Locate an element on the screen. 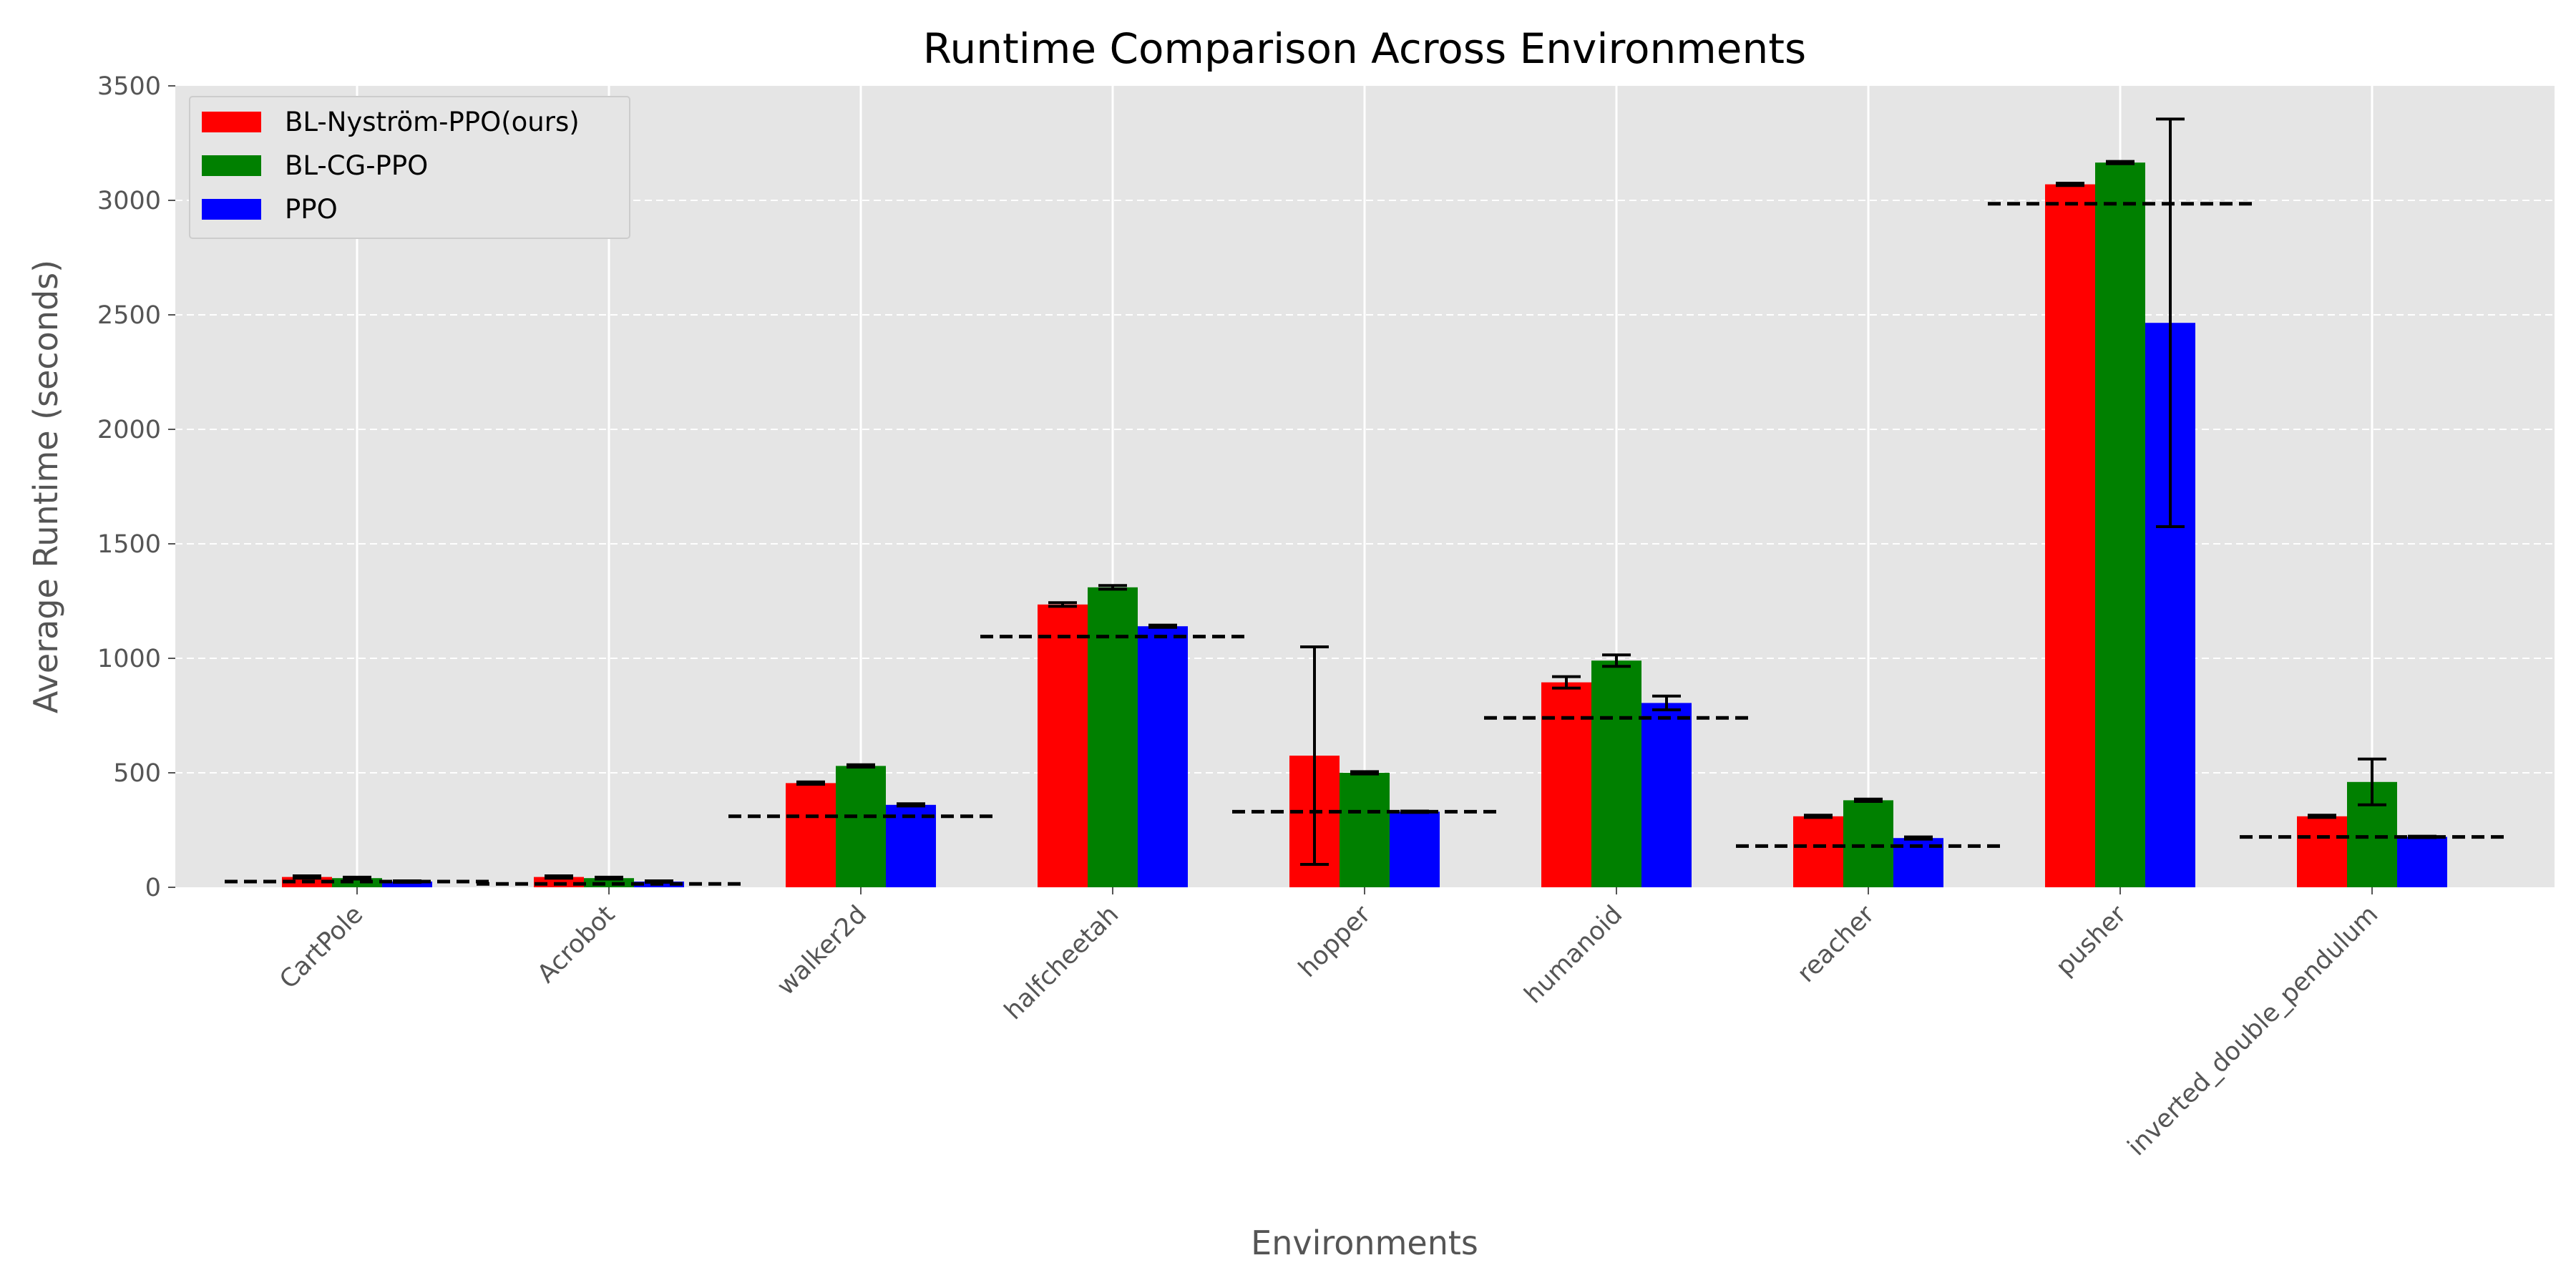  y-axis-ticks: 0 500 1000 1500 2000 2500 3000 3500 is located at coordinates (136, 487).